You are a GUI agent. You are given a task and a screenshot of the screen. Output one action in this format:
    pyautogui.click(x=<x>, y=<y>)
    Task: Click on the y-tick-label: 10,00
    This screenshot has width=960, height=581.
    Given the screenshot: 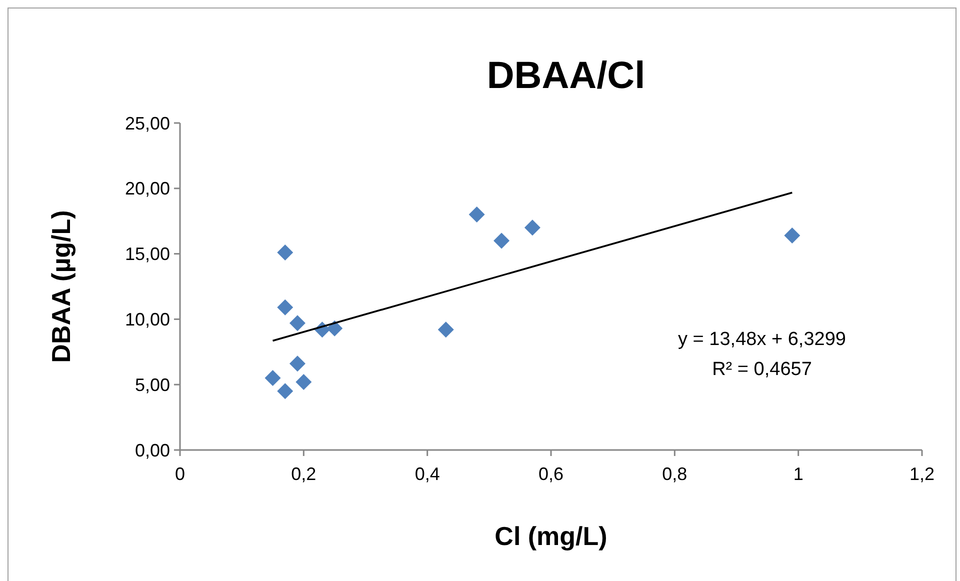 What is the action you would take?
    pyautogui.click(x=147, y=320)
    